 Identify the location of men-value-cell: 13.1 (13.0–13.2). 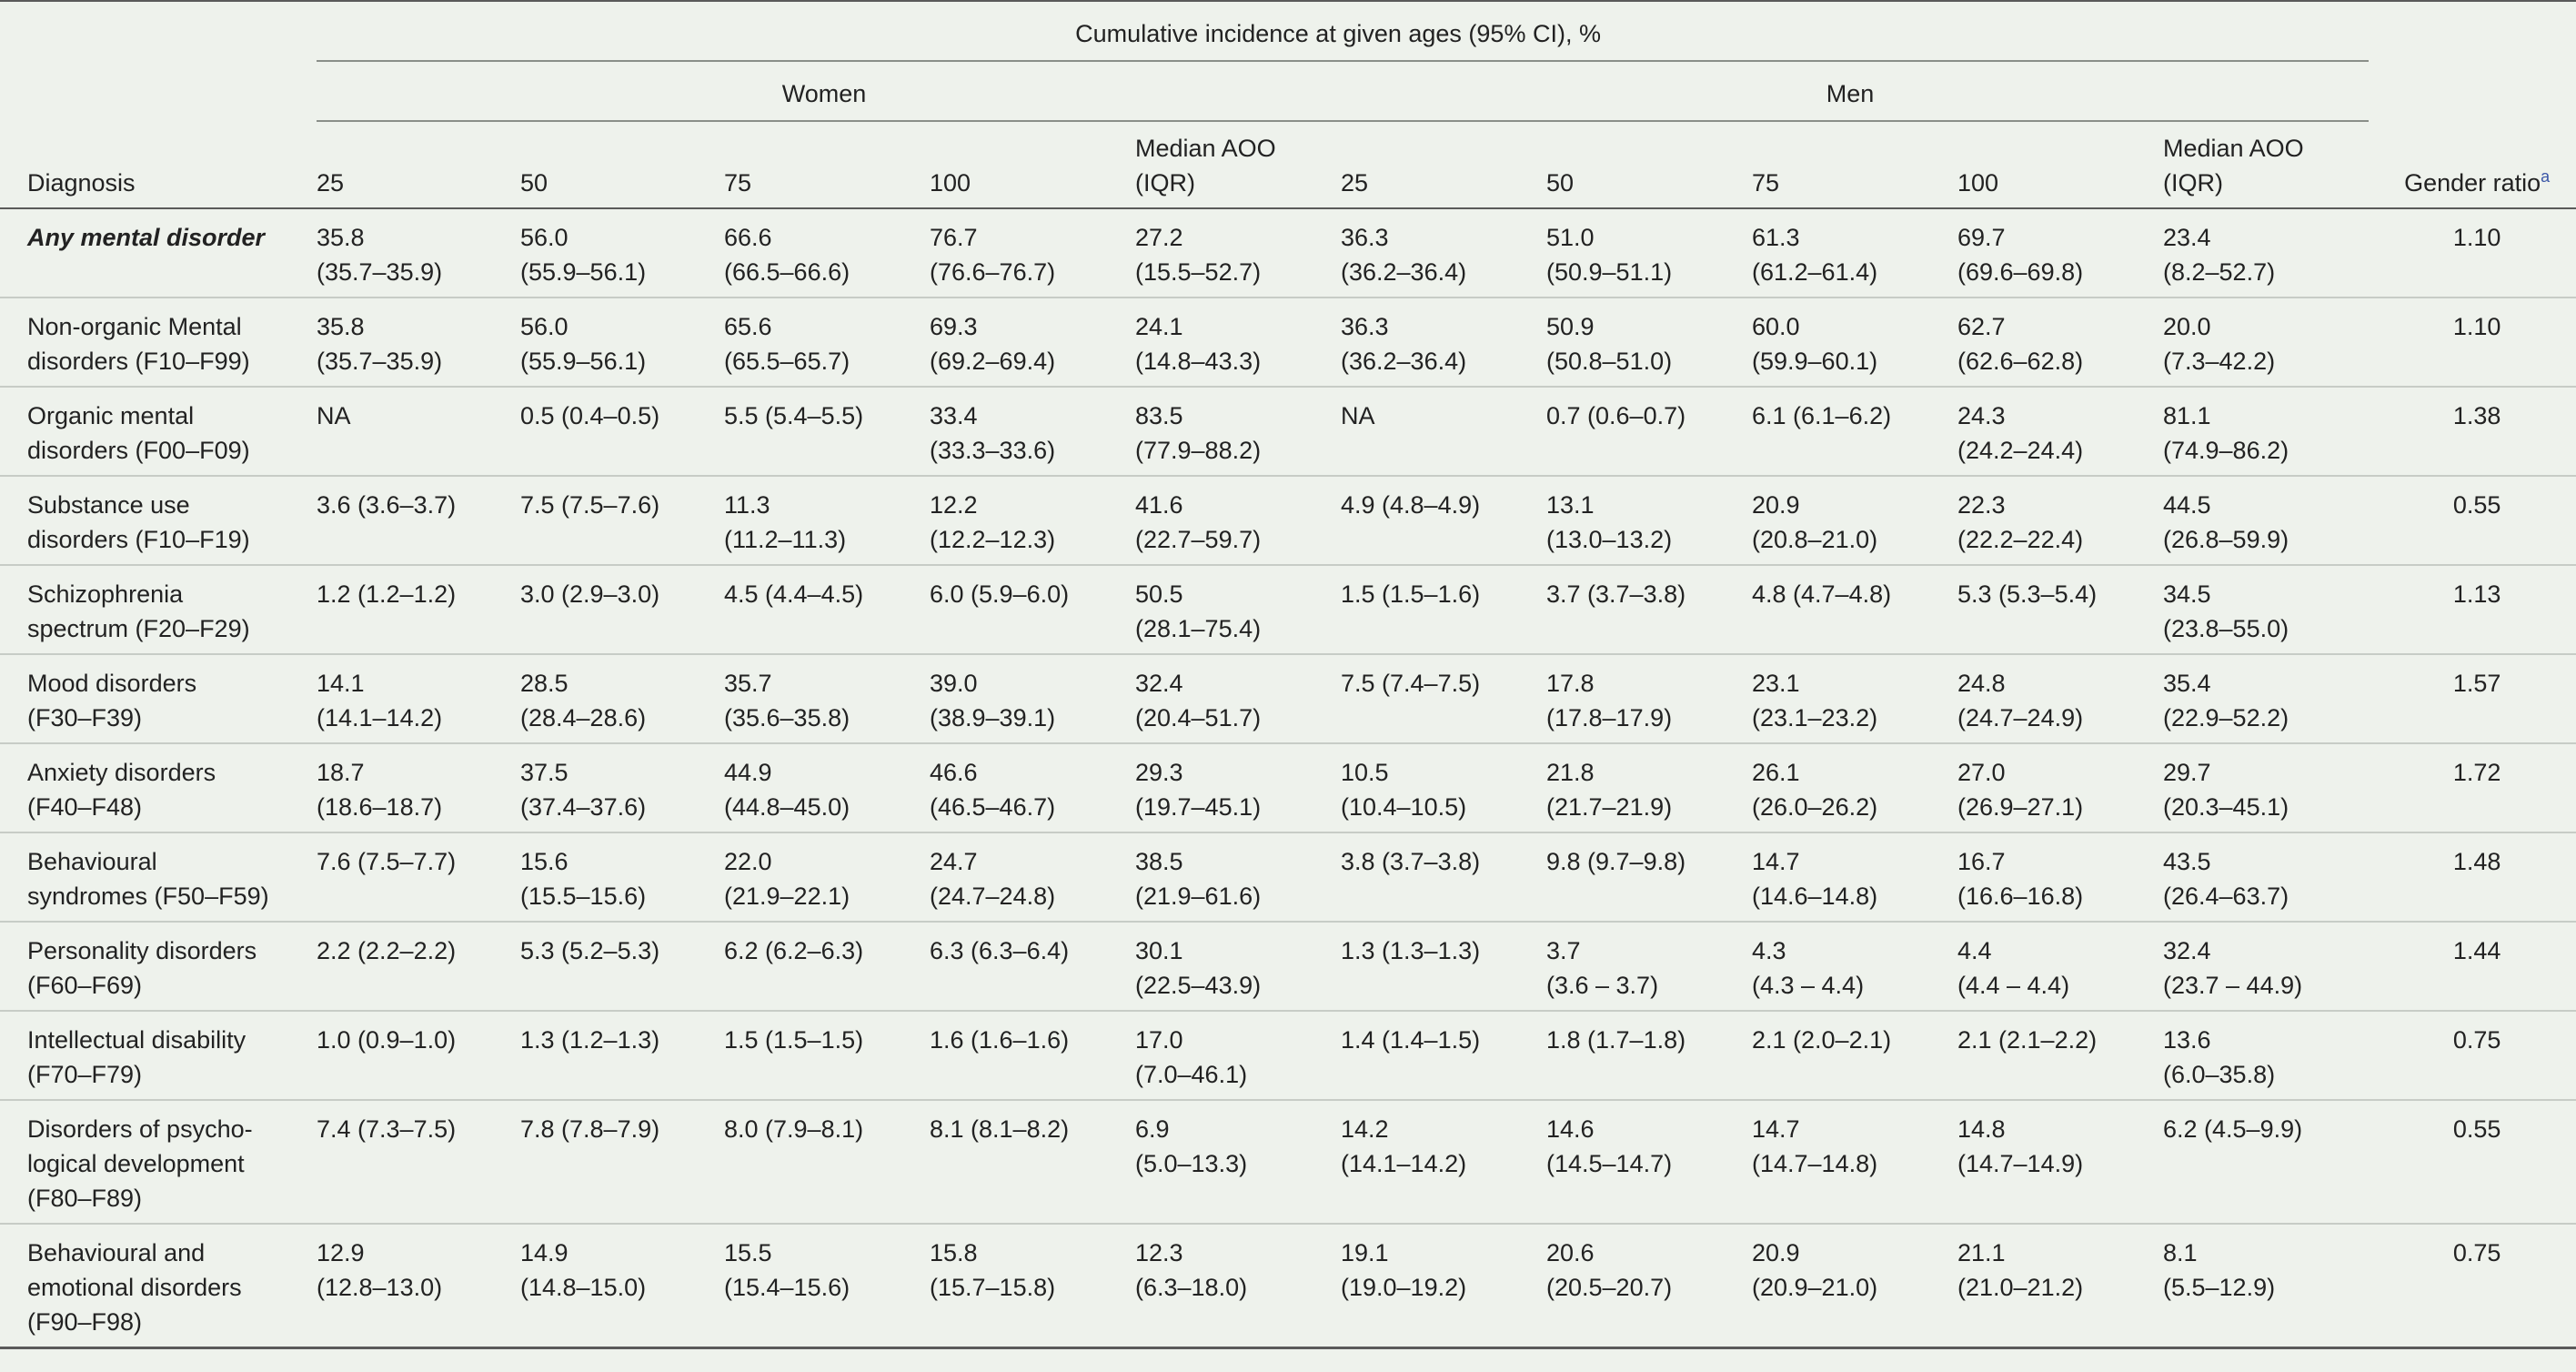
(1649, 520).